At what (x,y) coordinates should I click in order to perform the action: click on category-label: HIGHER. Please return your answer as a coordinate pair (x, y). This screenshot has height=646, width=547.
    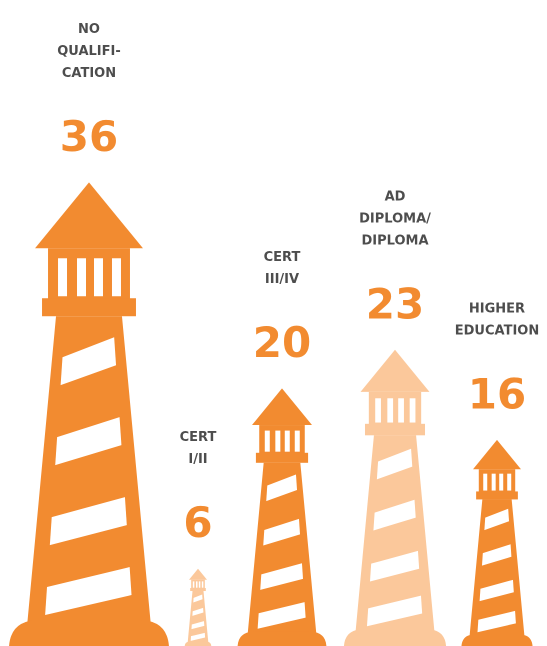
    Looking at the image, I should click on (497, 308).